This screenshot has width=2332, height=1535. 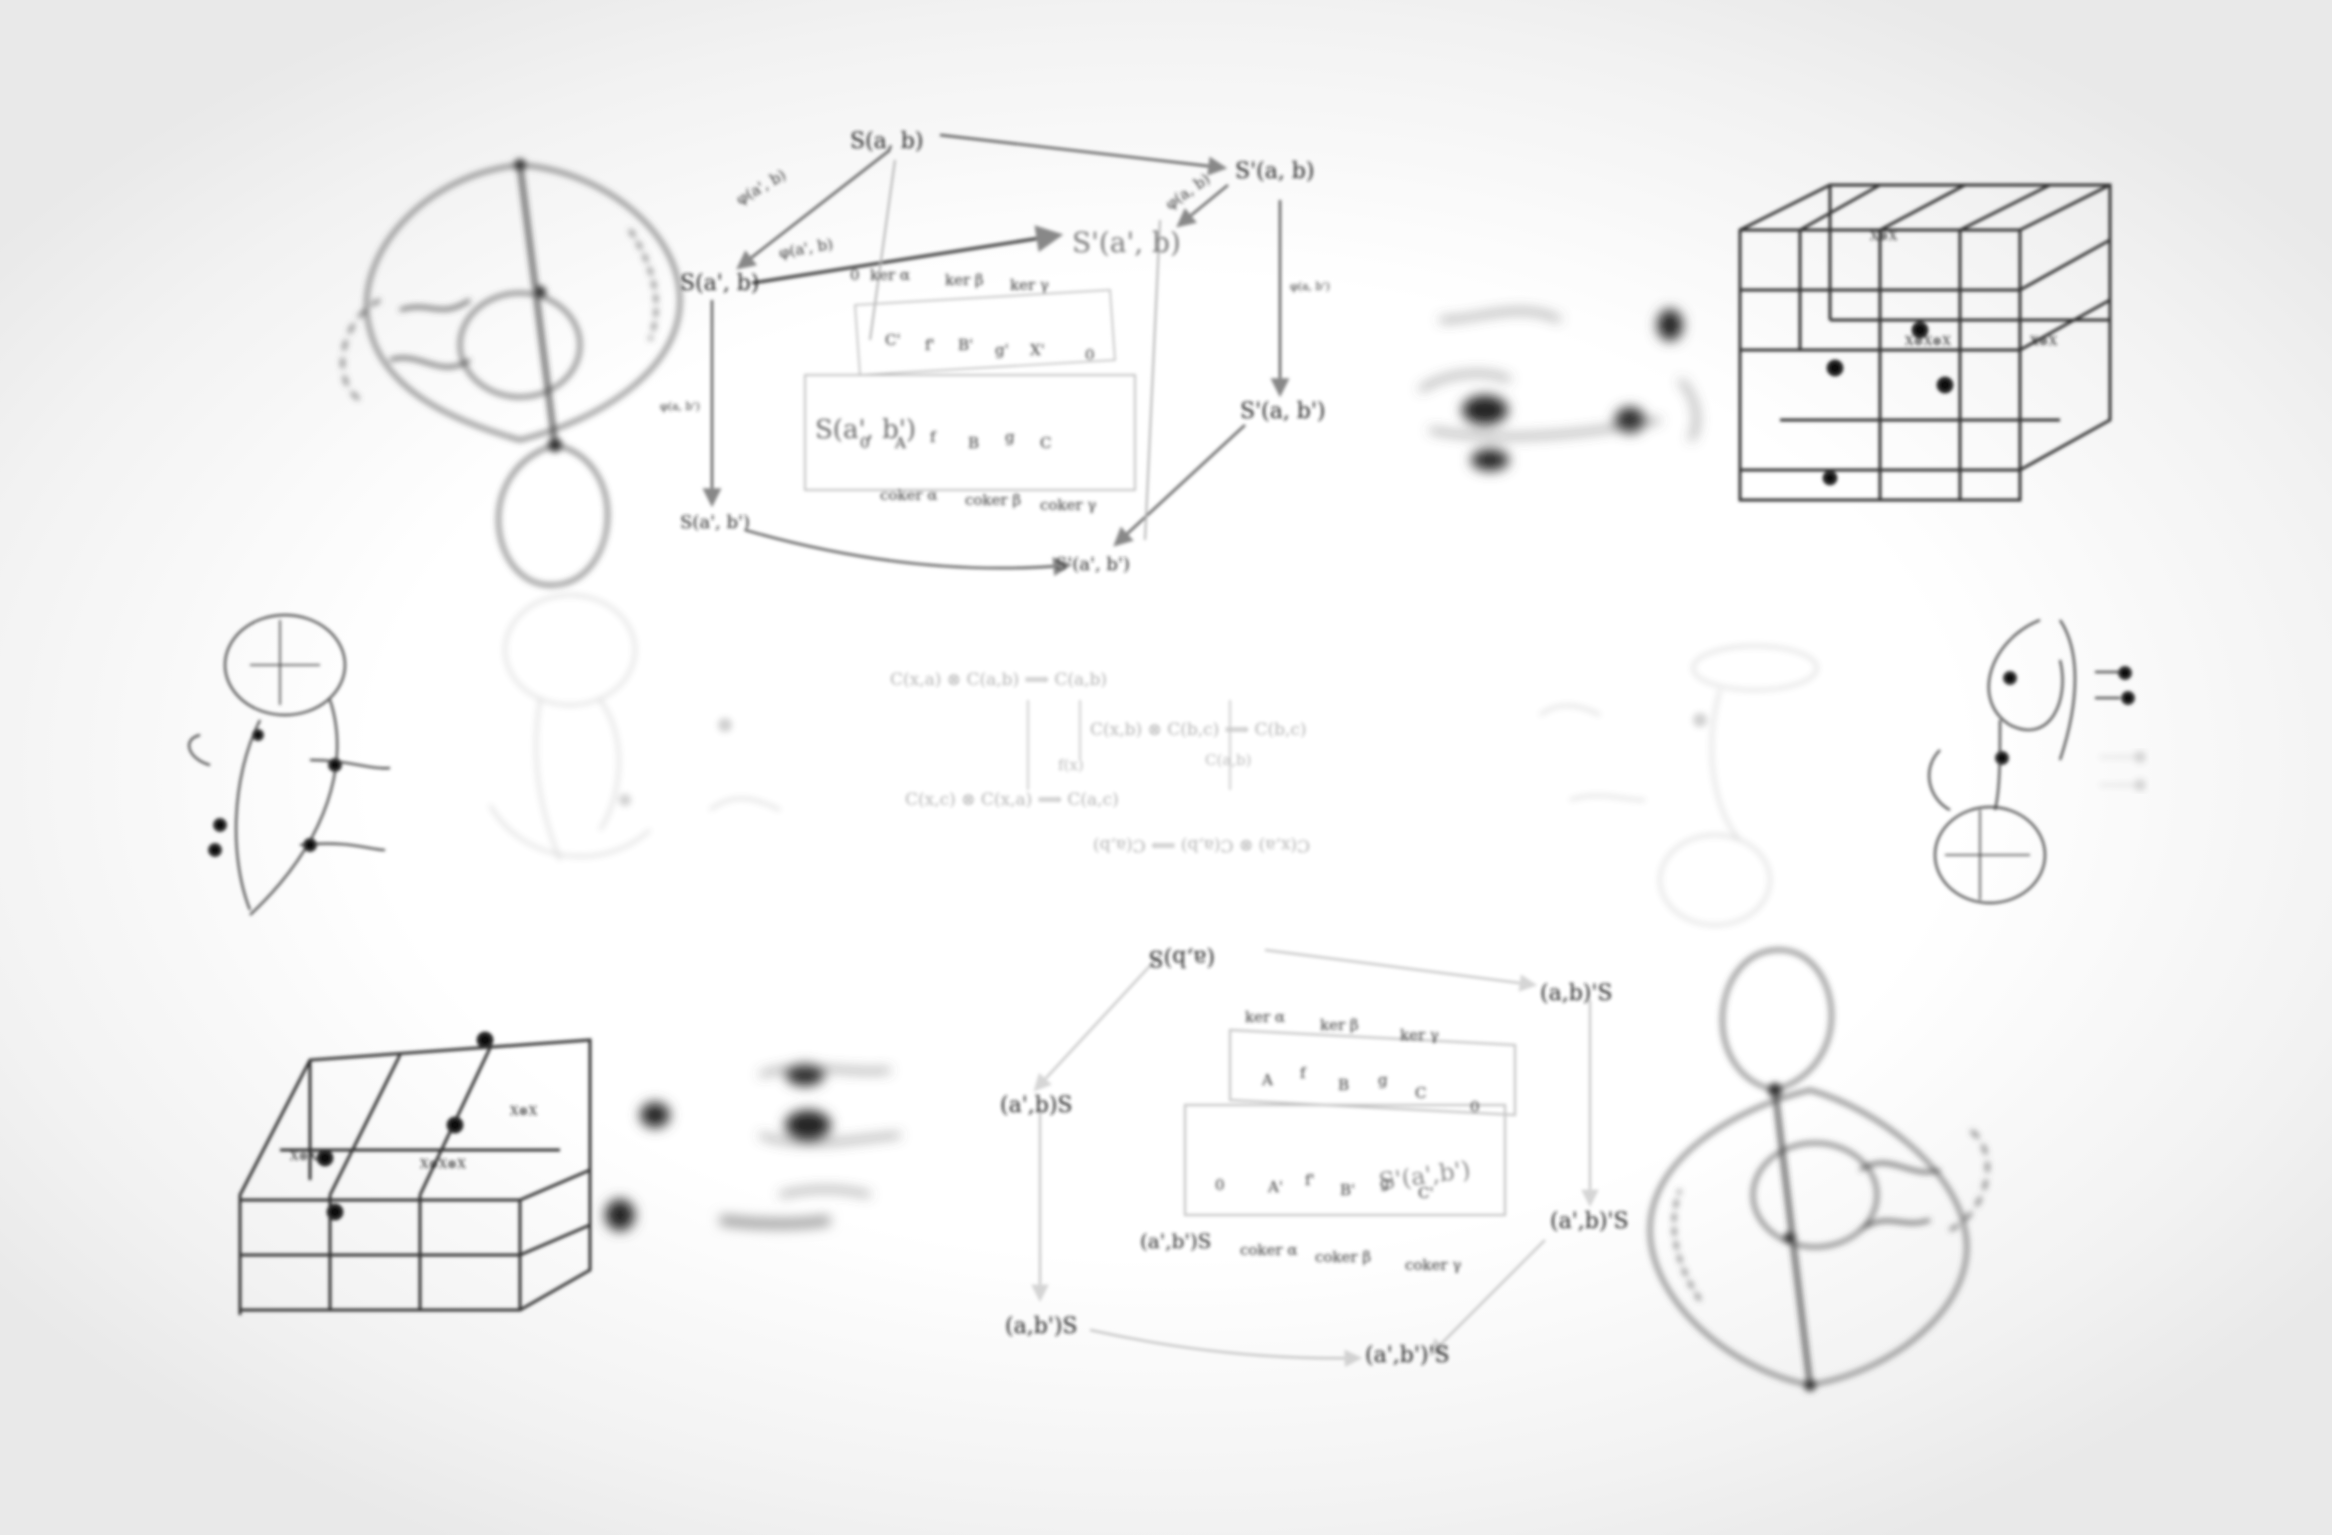 I want to click on braid-strands-bottom-left, so click(x=752, y=1147).